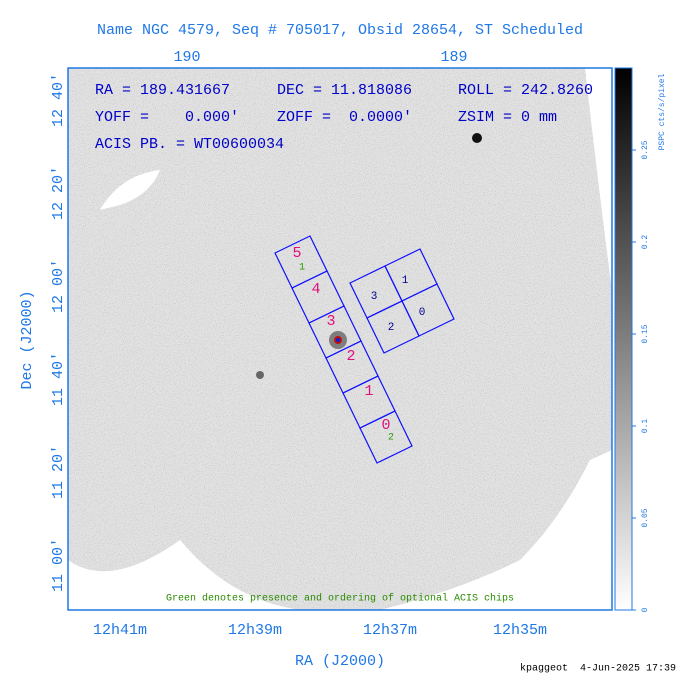  I want to click on info-text: DEC = 11.818086, so click(344, 90).